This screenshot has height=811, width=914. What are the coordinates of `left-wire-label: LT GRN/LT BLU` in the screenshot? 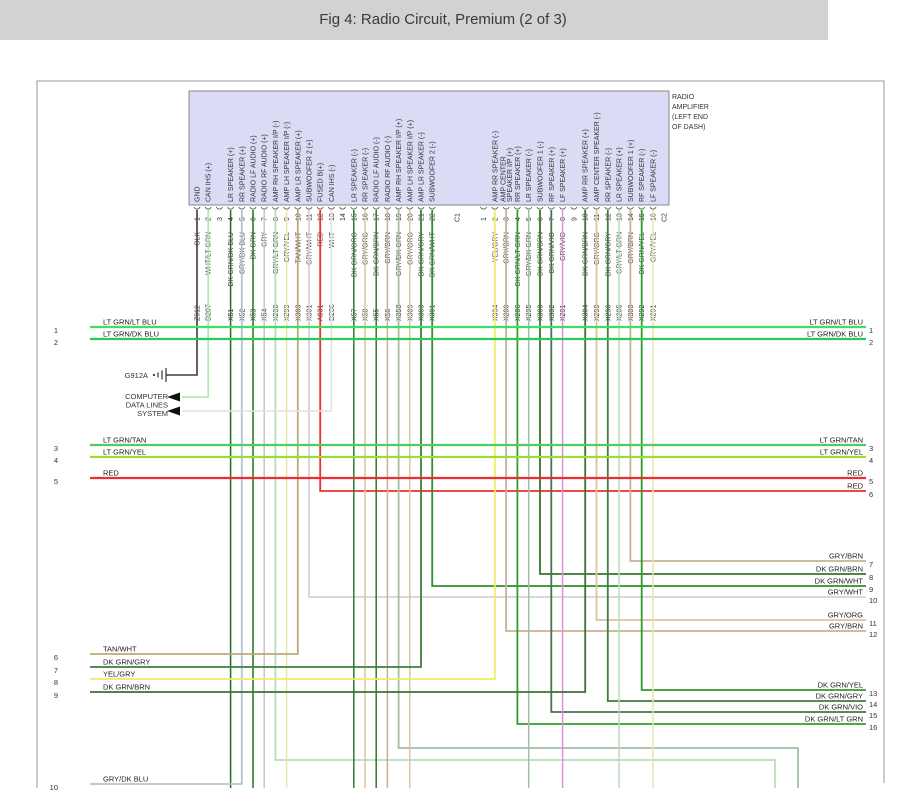 It's located at (130, 322).